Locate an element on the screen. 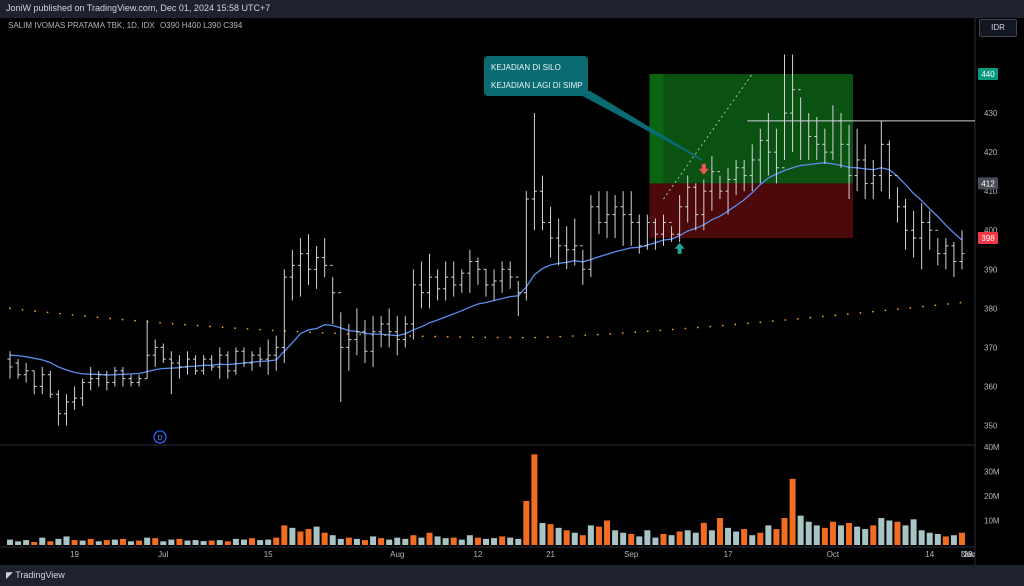 This screenshot has height=586, width=1024. price-tick-label: 350 is located at coordinates (991, 425).